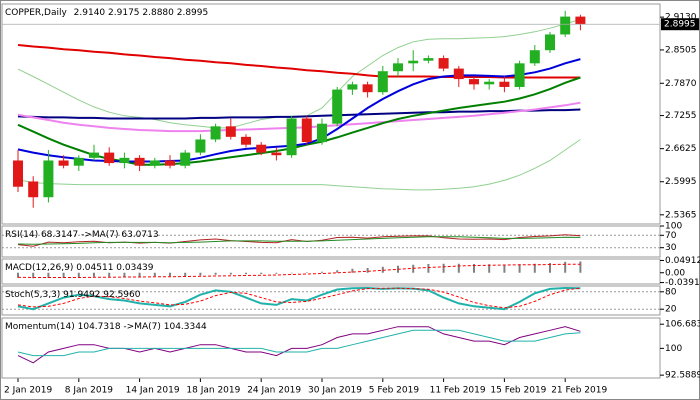 The image size is (700, 400). What do you see at coordinates (671, 248) in the screenshot?
I see `y-tick-label: 30` at bounding box center [671, 248].